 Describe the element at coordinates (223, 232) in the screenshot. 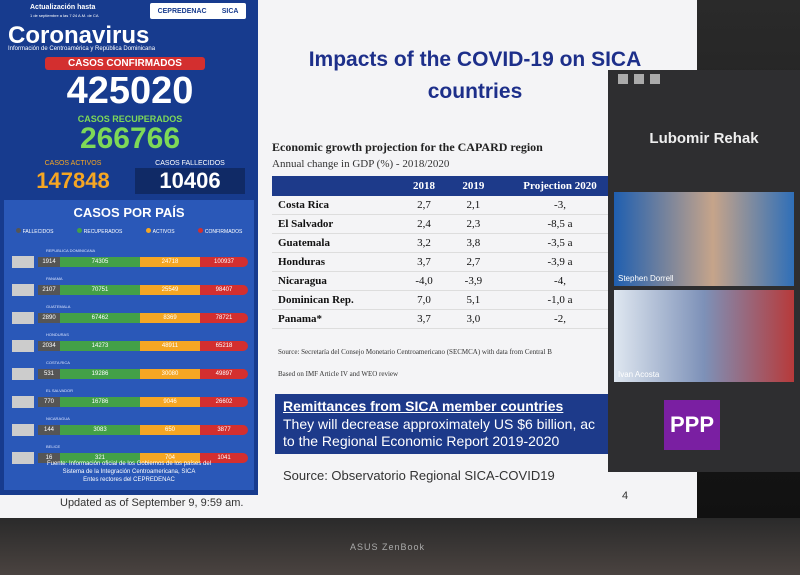

I see `legend-label: CONFIRMADOS` at that location.